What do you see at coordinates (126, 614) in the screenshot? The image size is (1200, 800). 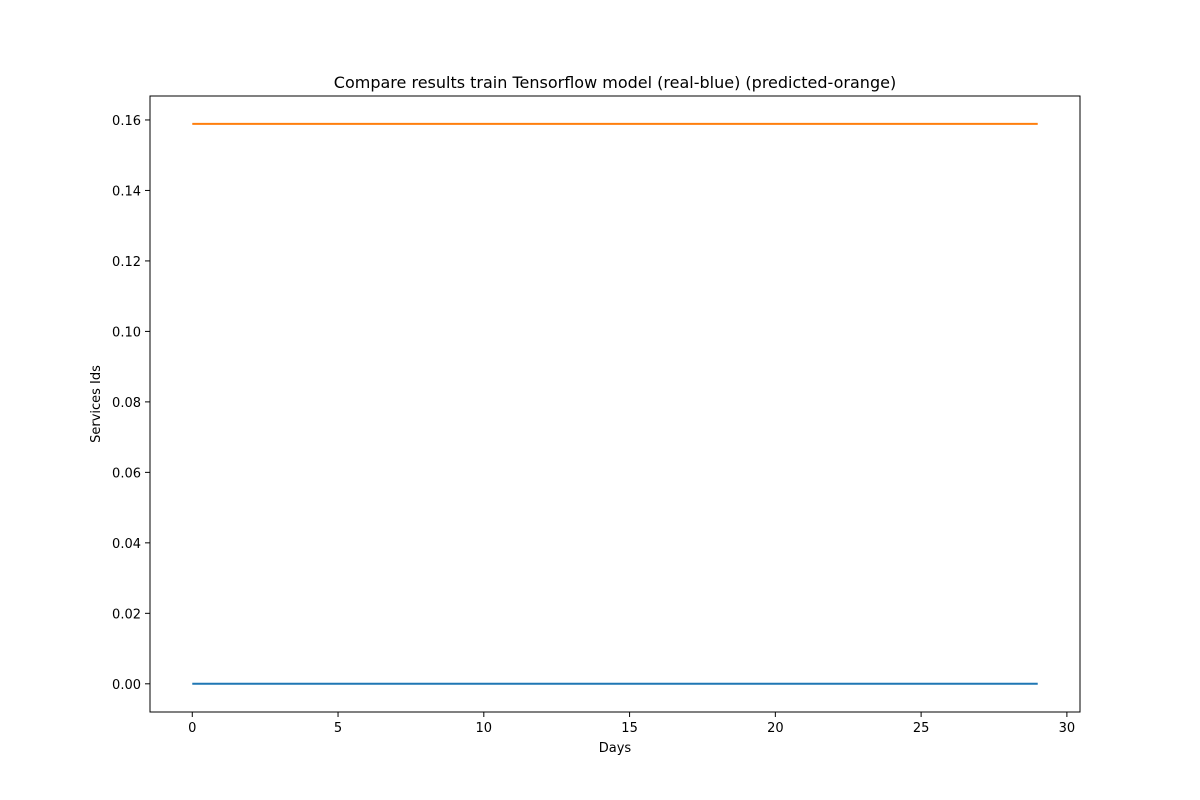 I see `y-tick-label: 0.02` at bounding box center [126, 614].